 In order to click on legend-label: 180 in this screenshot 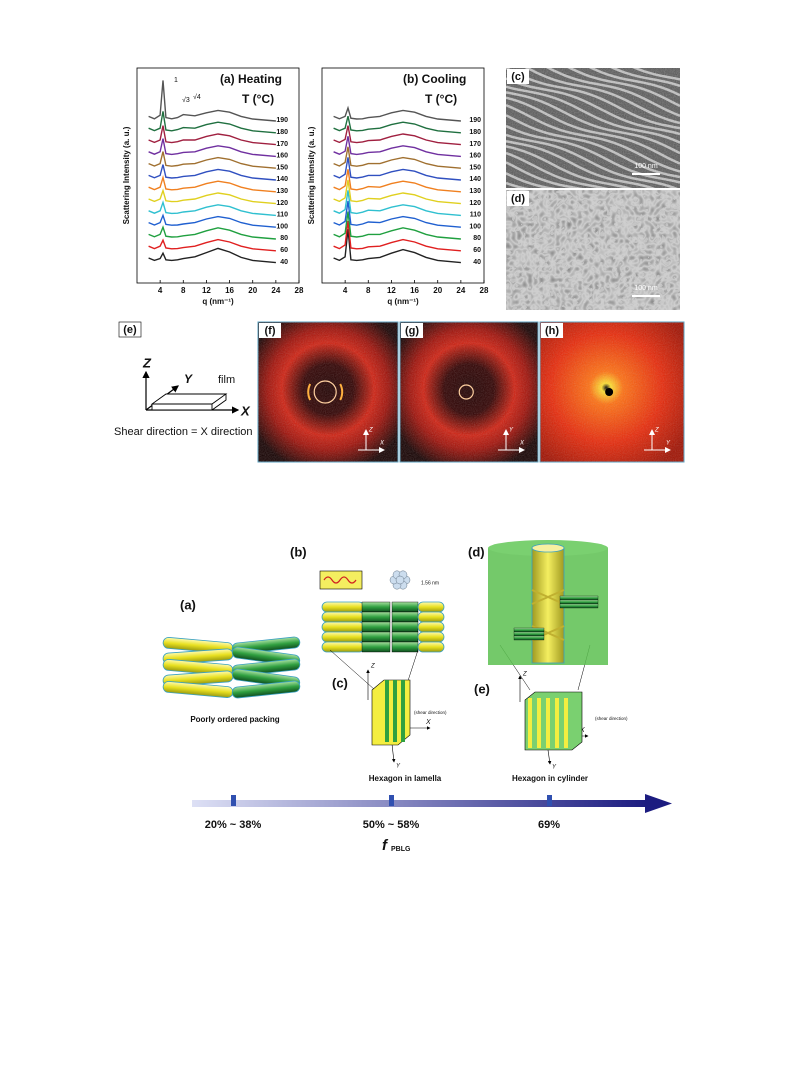, I will do `click(282, 132)`.